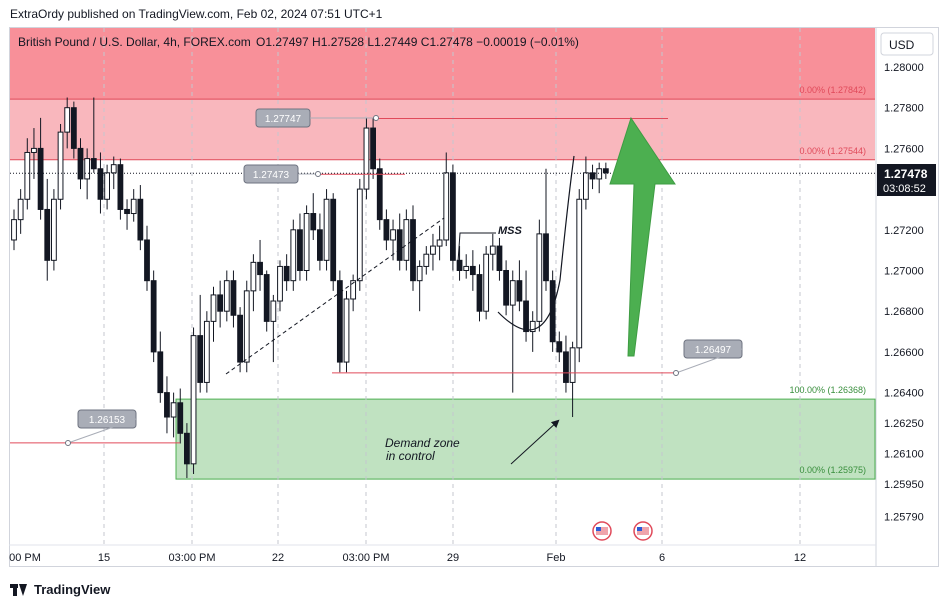  What do you see at coordinates (904, 68) in the screenshot?
I see `price-tick-0: 1.28000` at bounding box center [904, 68].